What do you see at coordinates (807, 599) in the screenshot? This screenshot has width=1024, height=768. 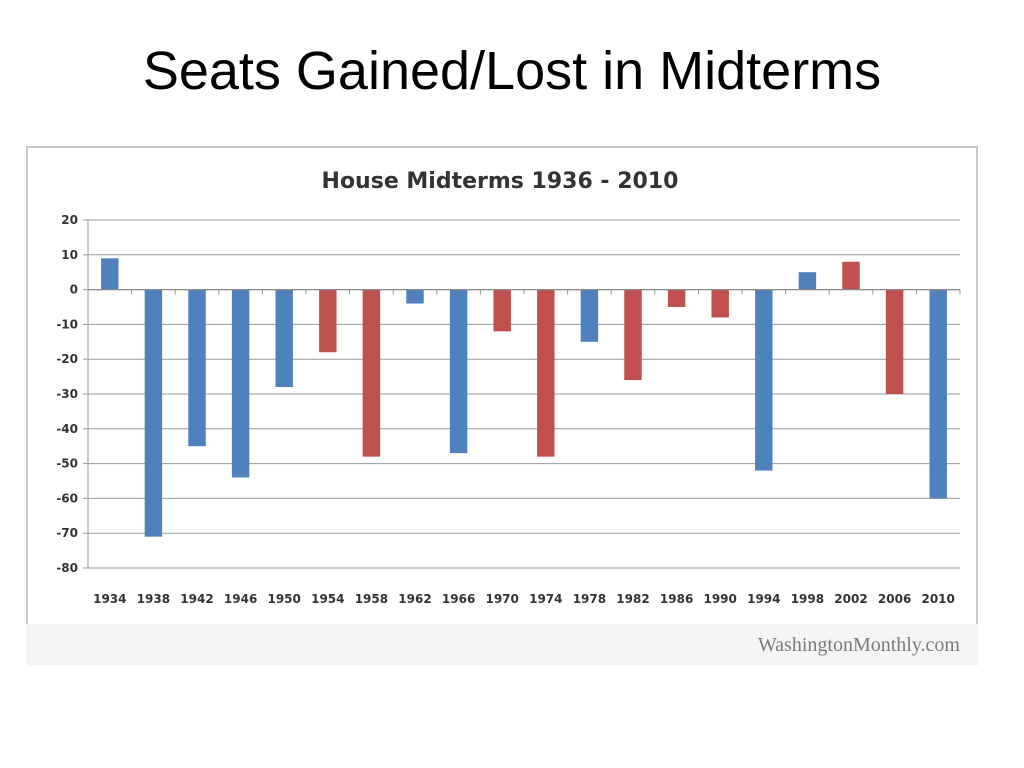 I see `x-tick-label: 1998` at bounding box center [807, 599].